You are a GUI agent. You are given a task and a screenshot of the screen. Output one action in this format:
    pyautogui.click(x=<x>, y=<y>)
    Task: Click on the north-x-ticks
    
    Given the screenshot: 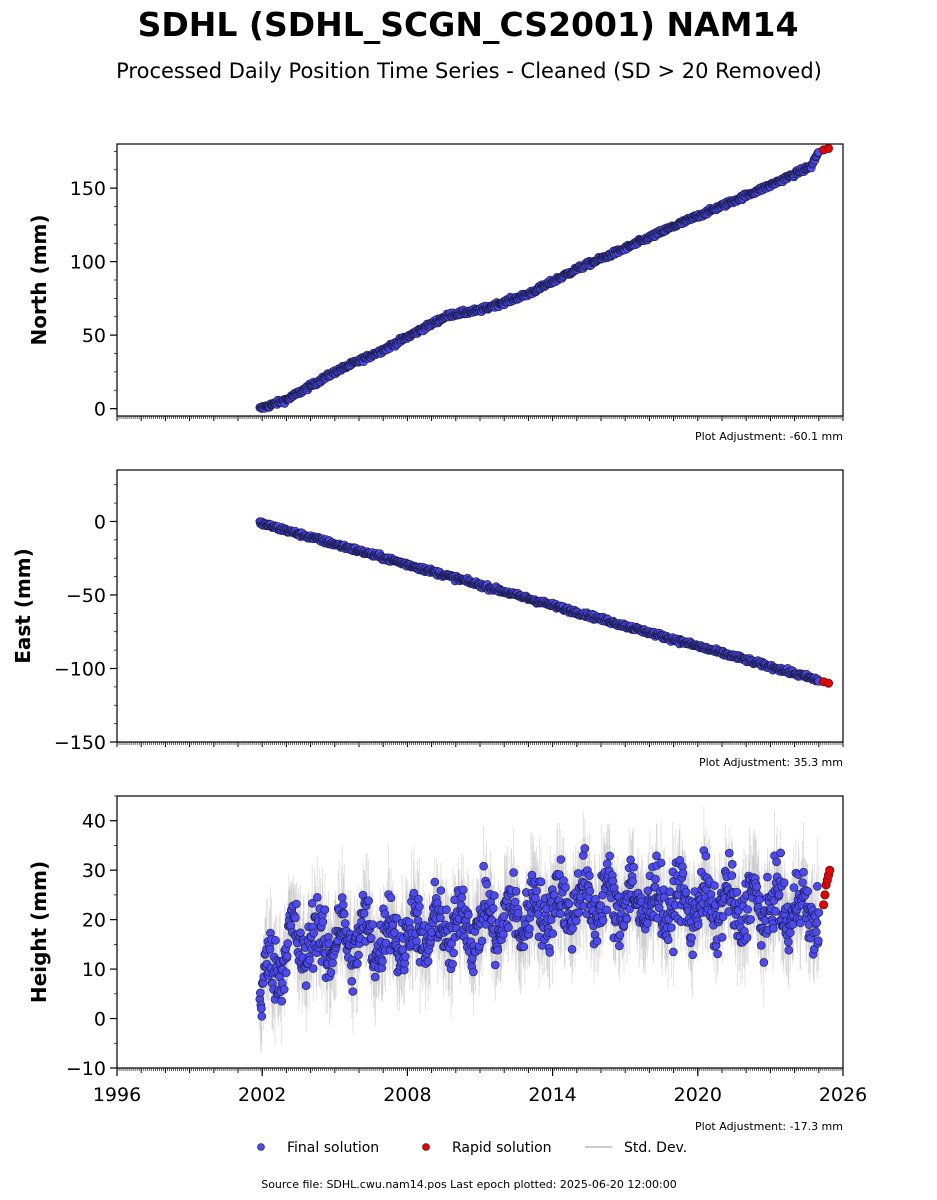 What is the action you would take?
    pyautogui.click(x=480, y=418)
    